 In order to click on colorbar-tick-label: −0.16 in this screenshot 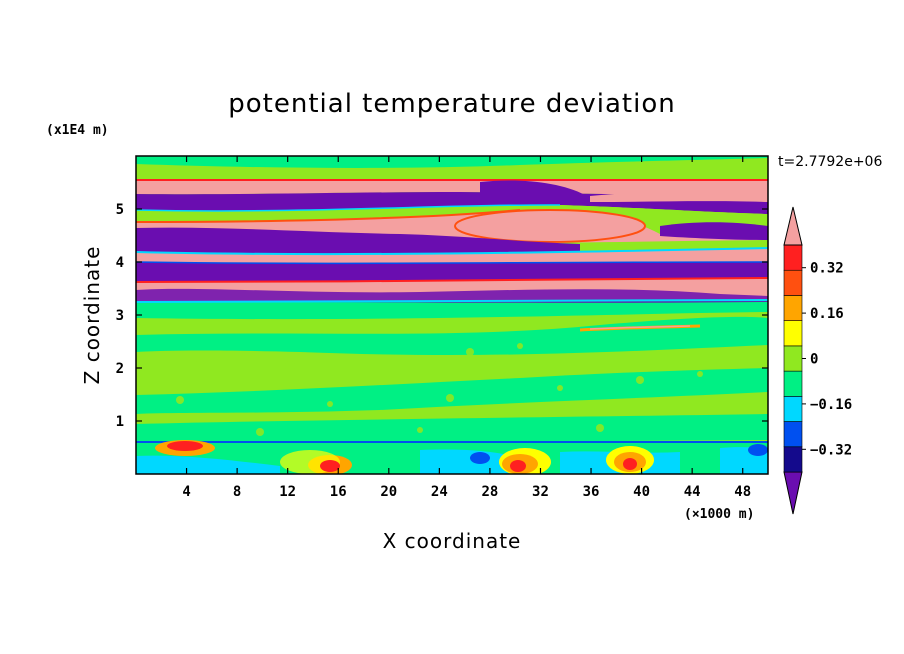, I will do `click(831, 405)`.